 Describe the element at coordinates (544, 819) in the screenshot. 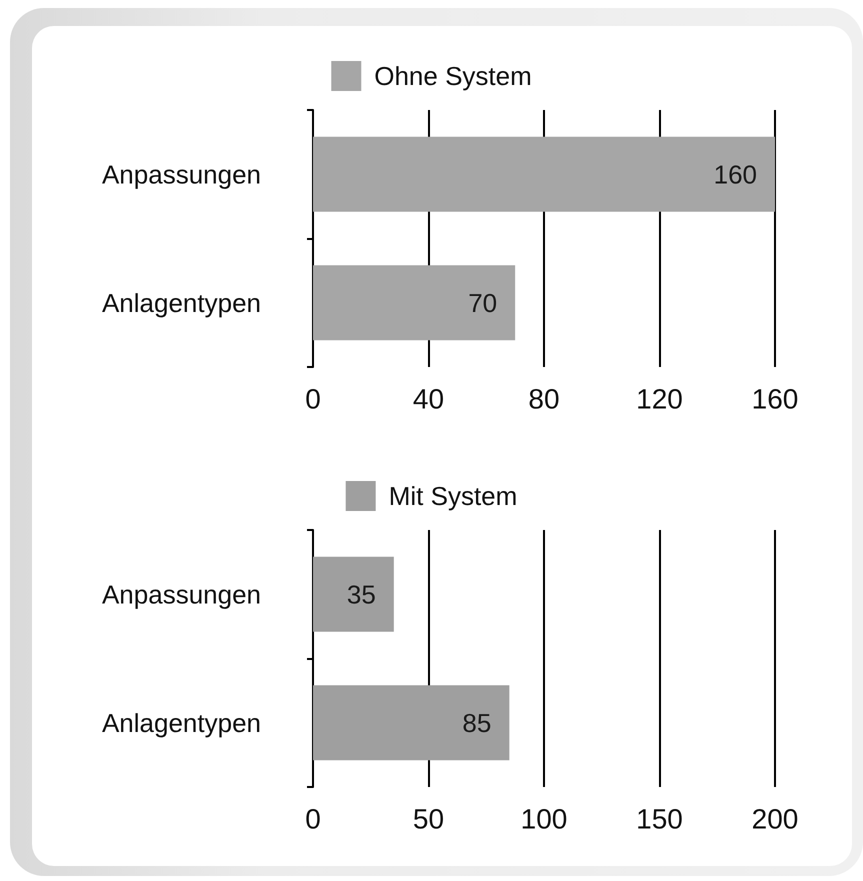

I see `x-tick-label: 100` at that location.